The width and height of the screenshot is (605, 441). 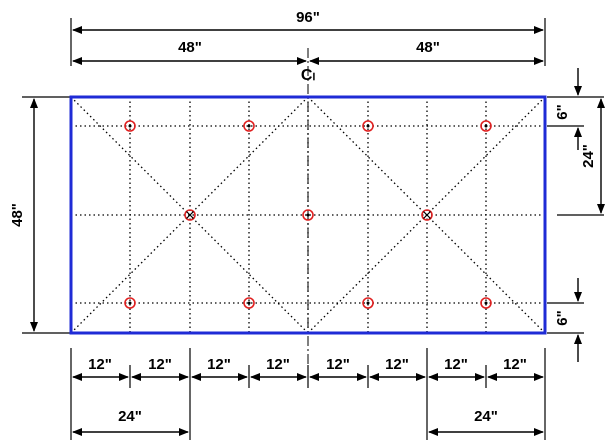 What do you see at coordinates (308, 75) in the screenshot?
I see `centerline-label: Cₗ` at bounding box center [308, 75].